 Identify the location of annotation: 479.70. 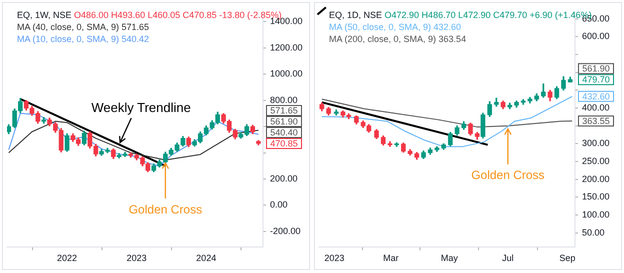
(596, 79).